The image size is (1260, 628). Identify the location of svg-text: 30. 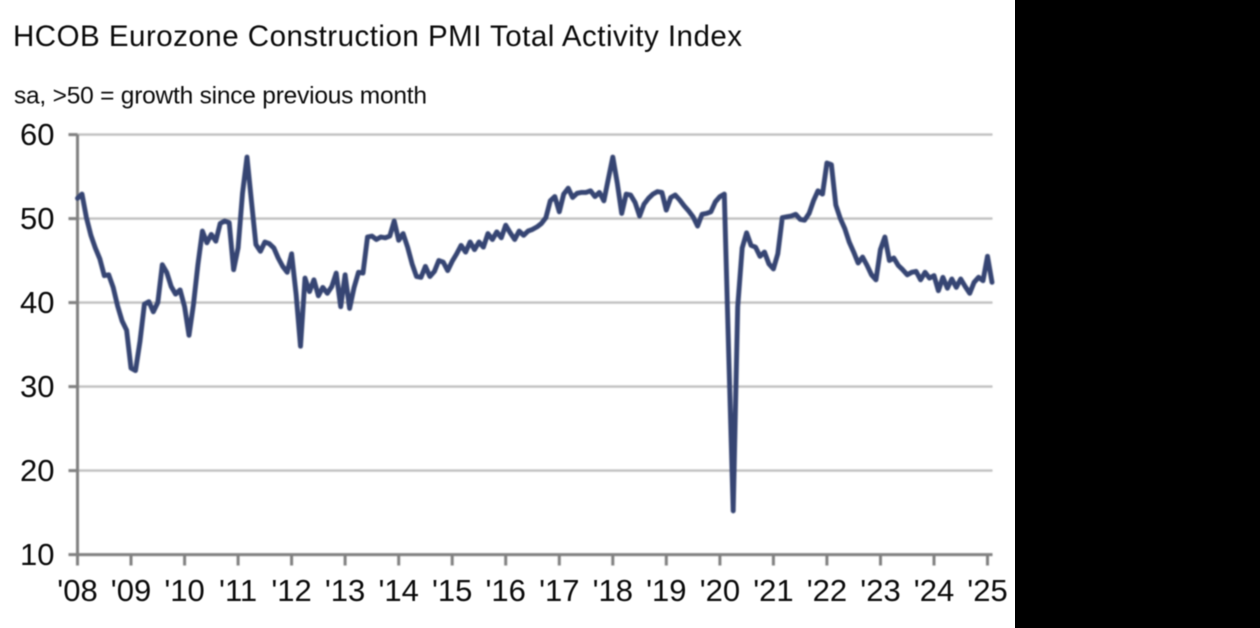
(37, 386).